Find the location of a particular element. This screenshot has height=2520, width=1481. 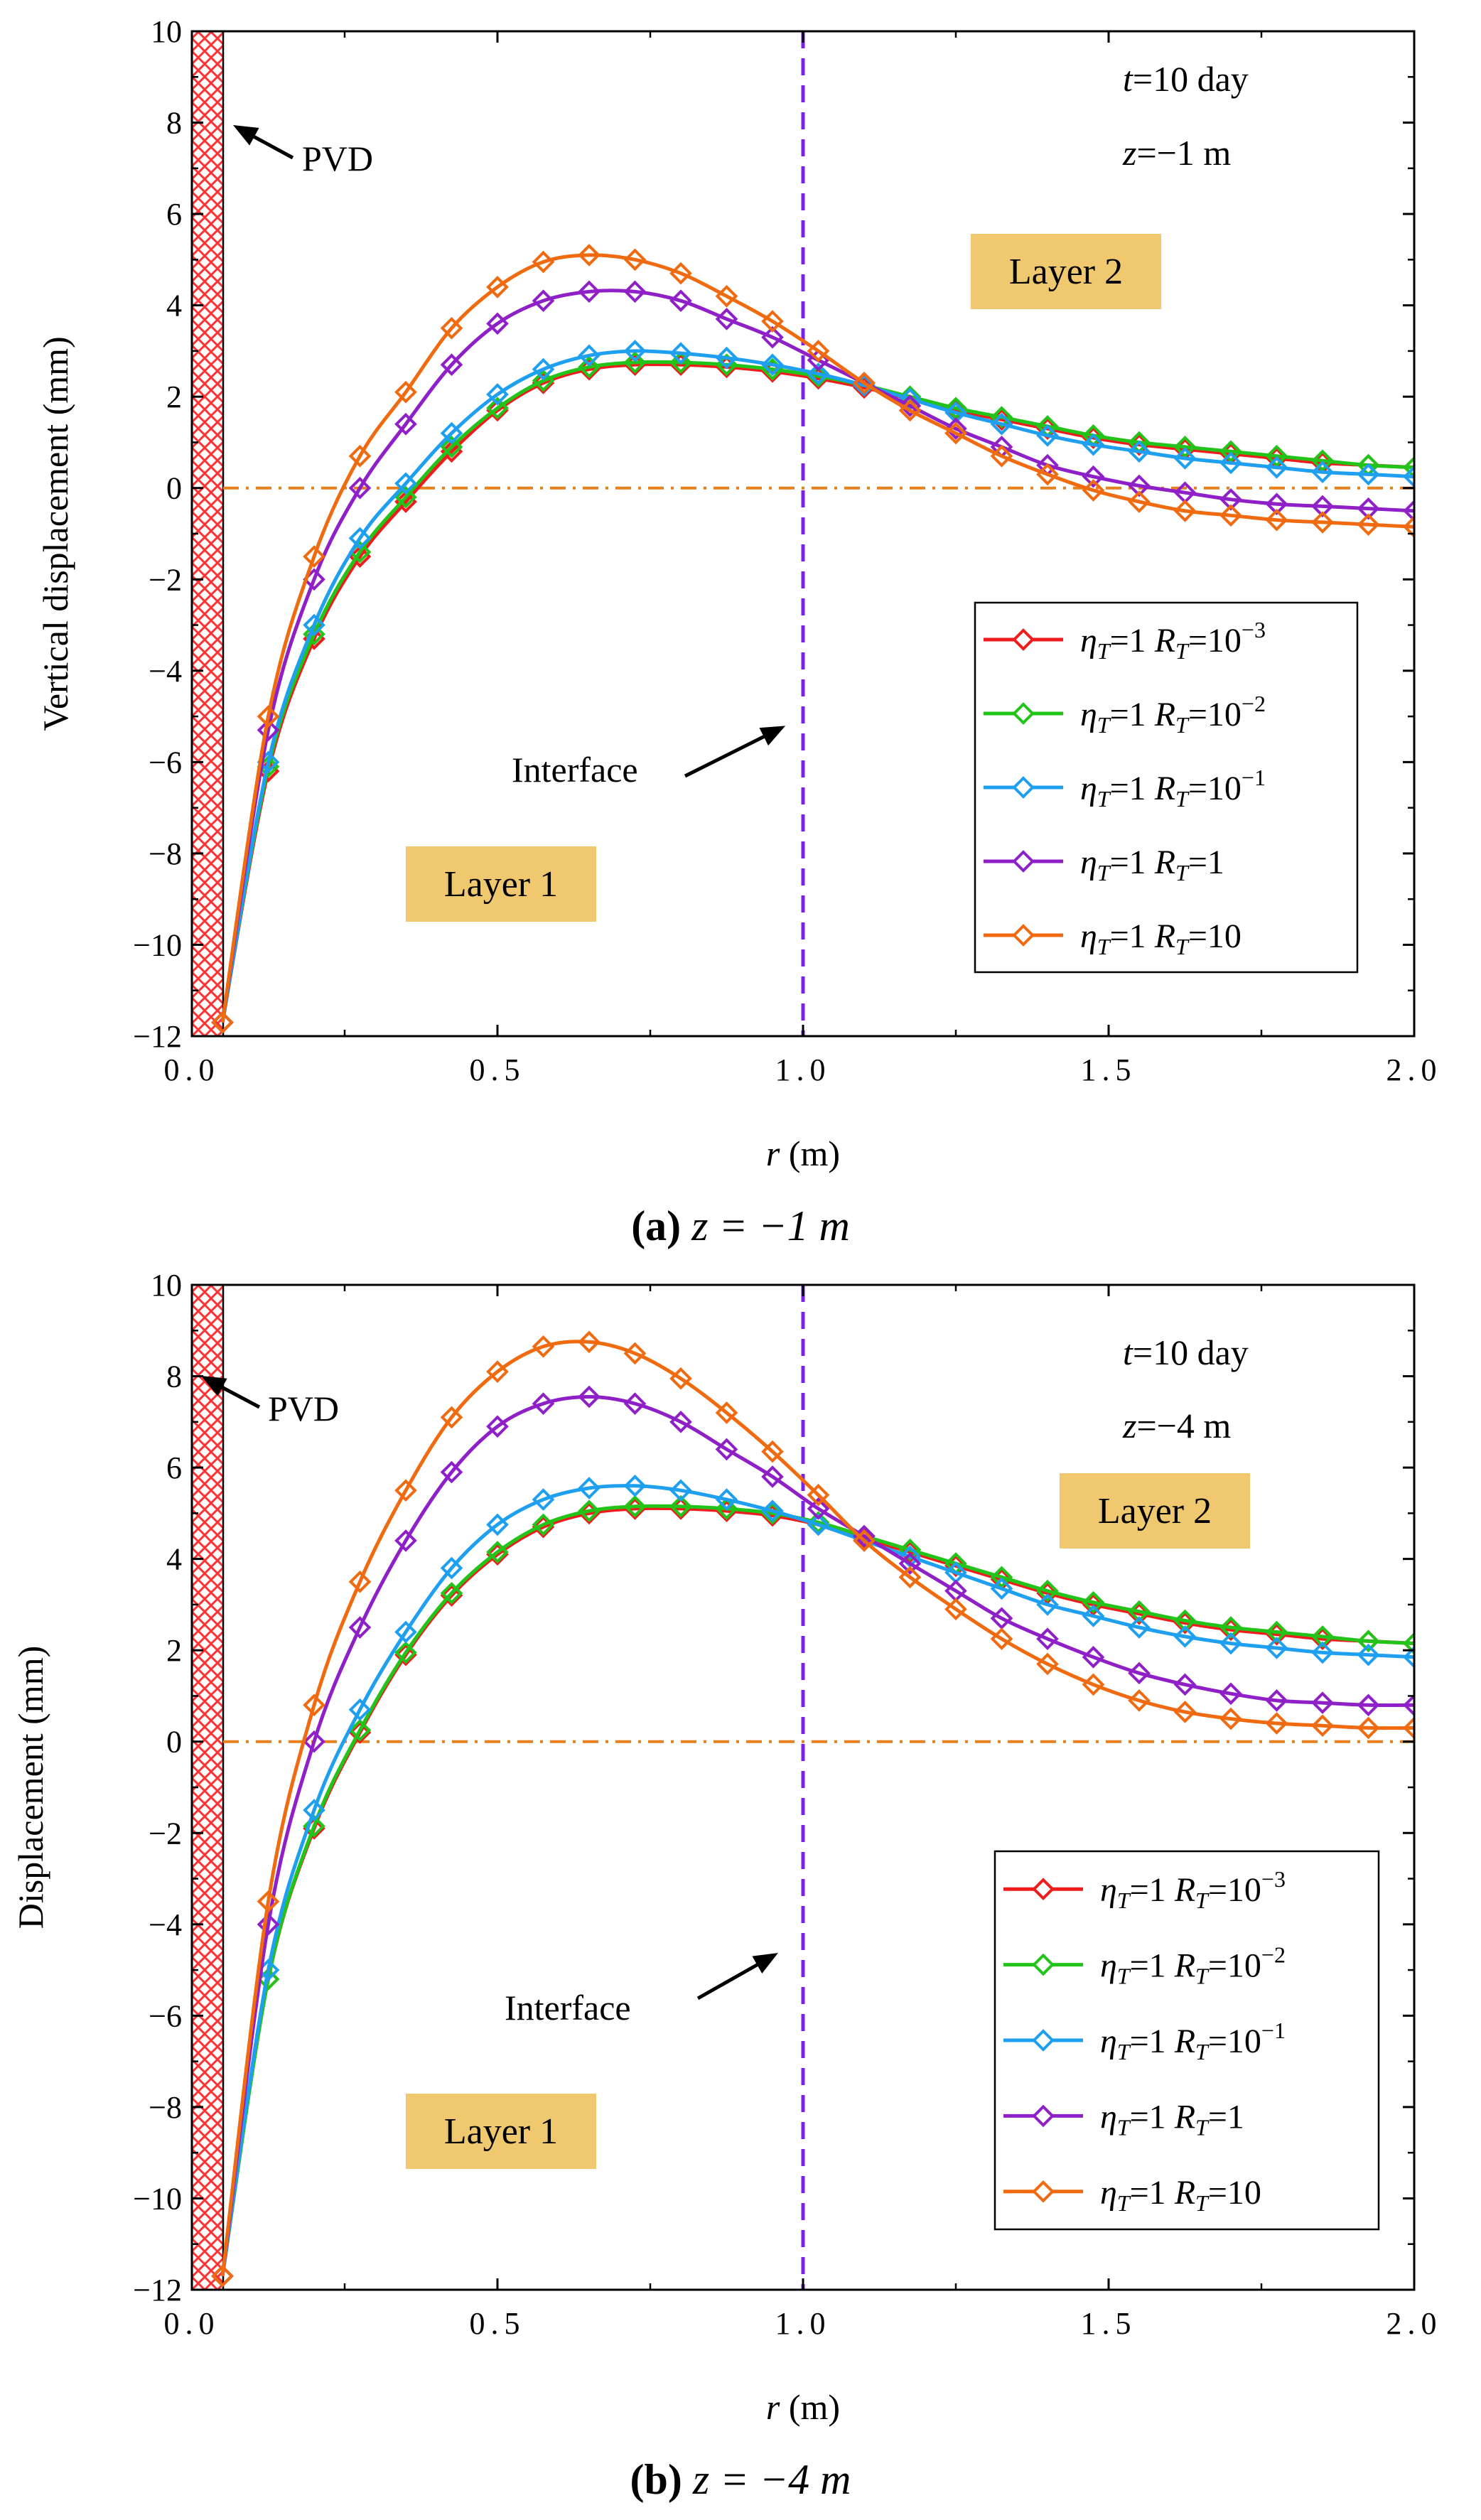

legend-entry: ηT=1 RT=10−3 is located at coordinates (1193, 1890).